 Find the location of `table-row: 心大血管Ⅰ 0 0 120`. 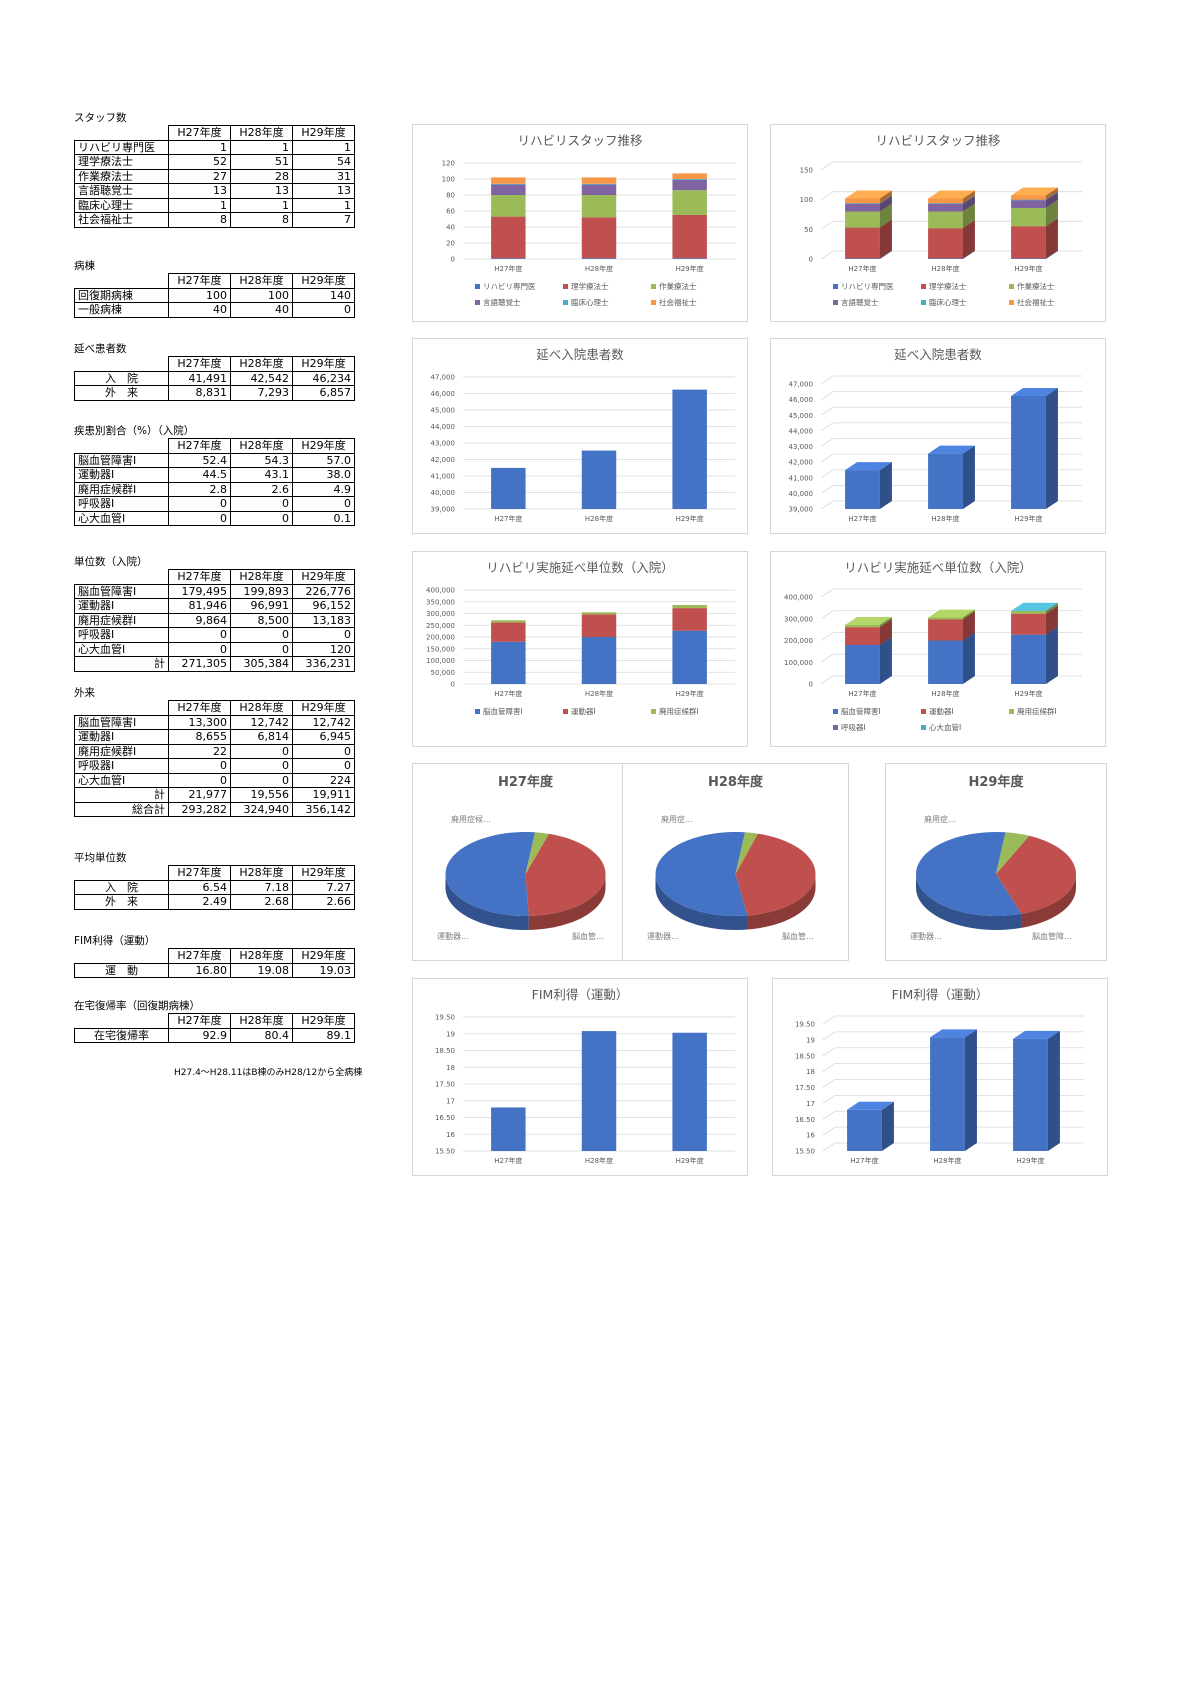

table-row: 心大血管Ⅰ 0 0 120 is located at coordinates (214, 649).